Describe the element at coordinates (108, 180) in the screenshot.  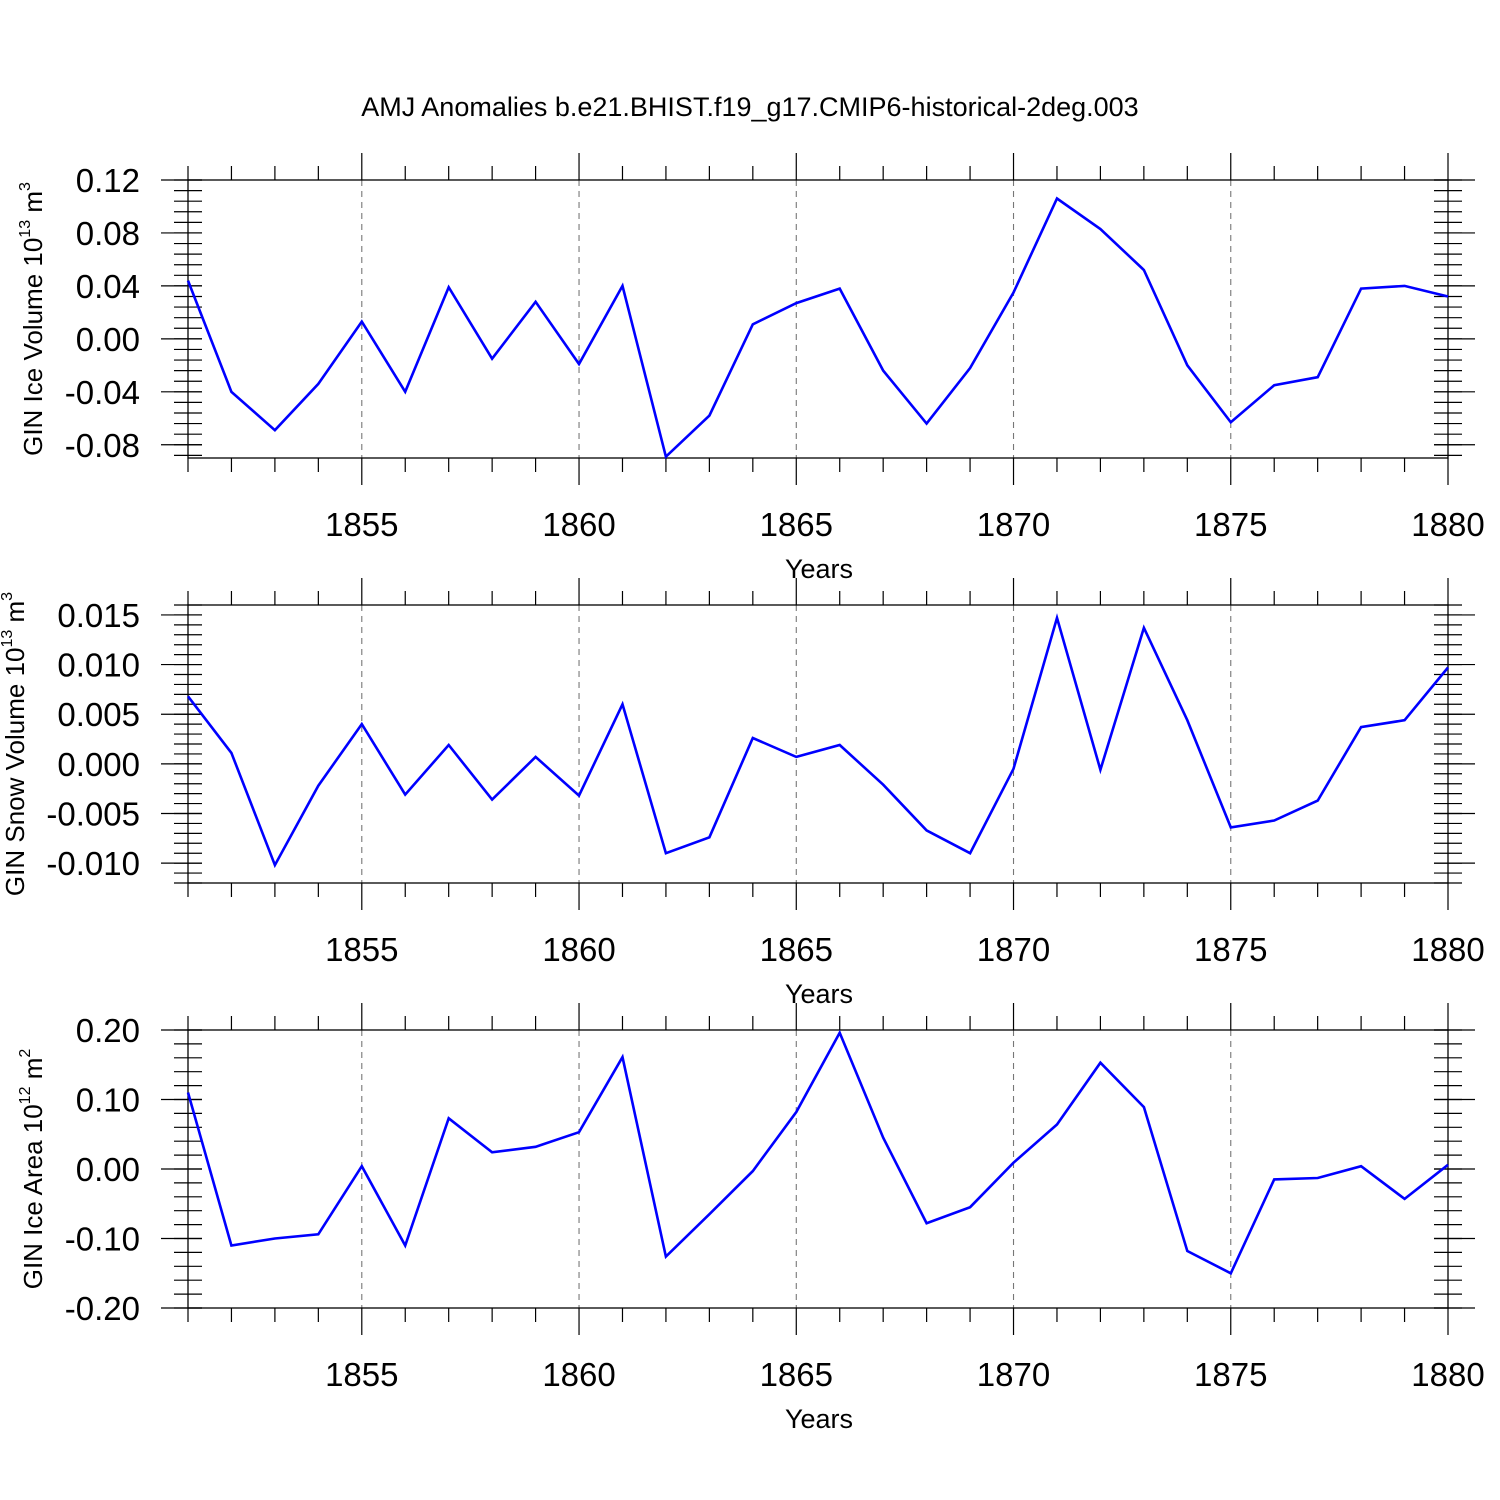
I see `y-tick-label: 0.12` at that location.